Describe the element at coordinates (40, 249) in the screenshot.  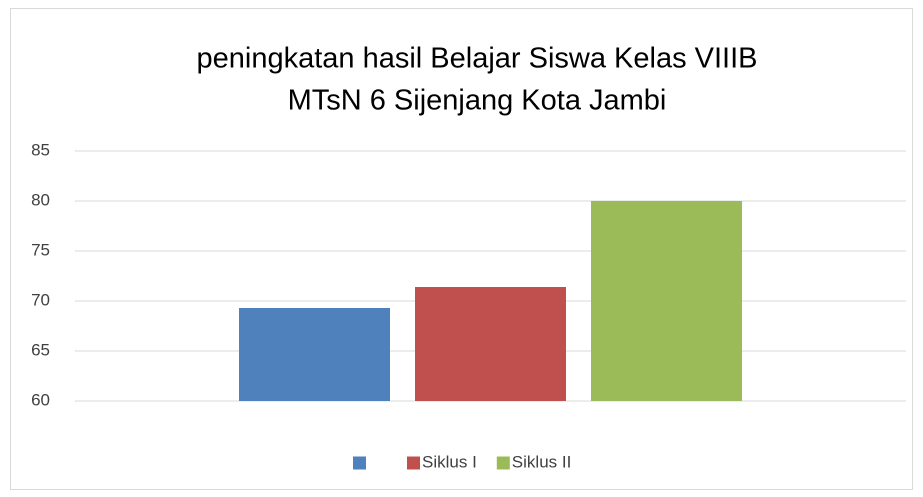
I see `y-tick-label: 75` at that location.